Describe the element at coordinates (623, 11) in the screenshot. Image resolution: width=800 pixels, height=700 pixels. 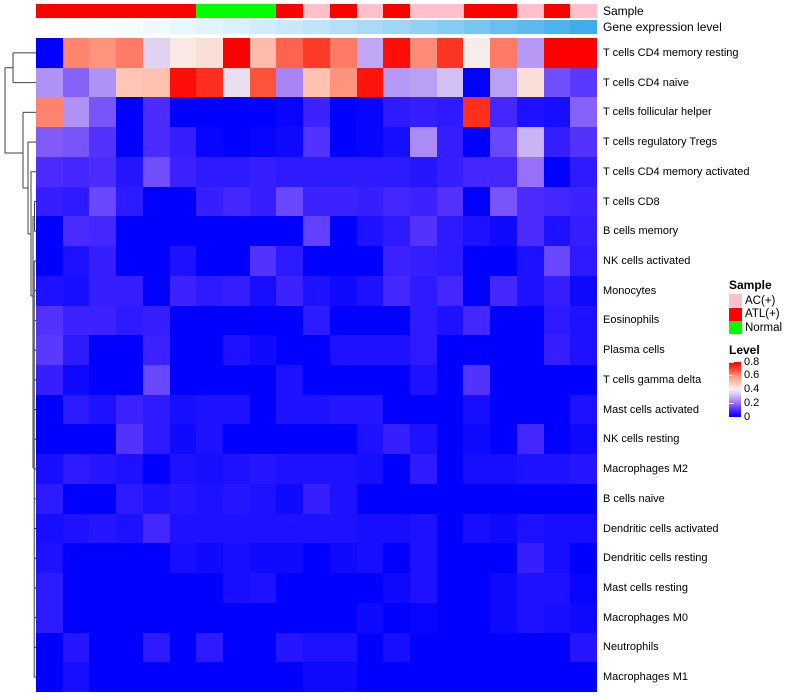
I see `sample-annotation-label: Sample` at that location.